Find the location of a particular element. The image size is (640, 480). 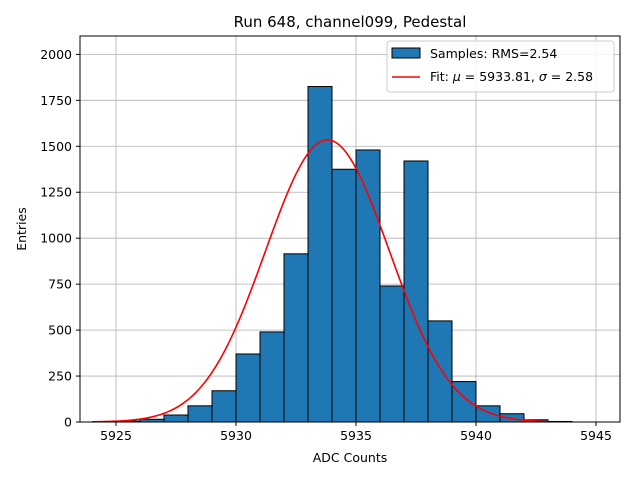

y-tick-label: 250 is located at coordinates (60, 376).